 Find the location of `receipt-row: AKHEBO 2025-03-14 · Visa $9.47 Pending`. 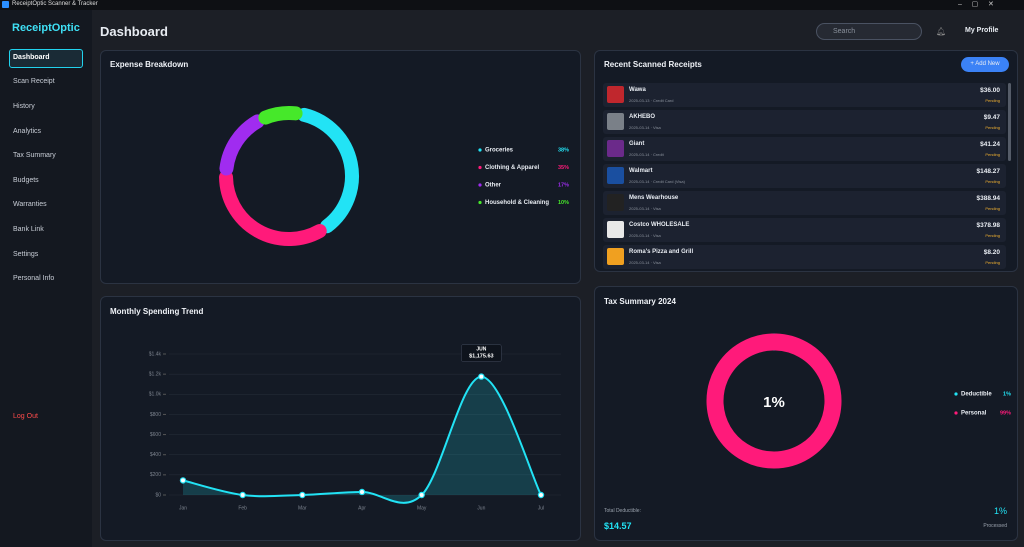

receipt-row: AKHEBO 2025-03-14 · Visa $9.47 Pending is located at coordinates (804, 122).